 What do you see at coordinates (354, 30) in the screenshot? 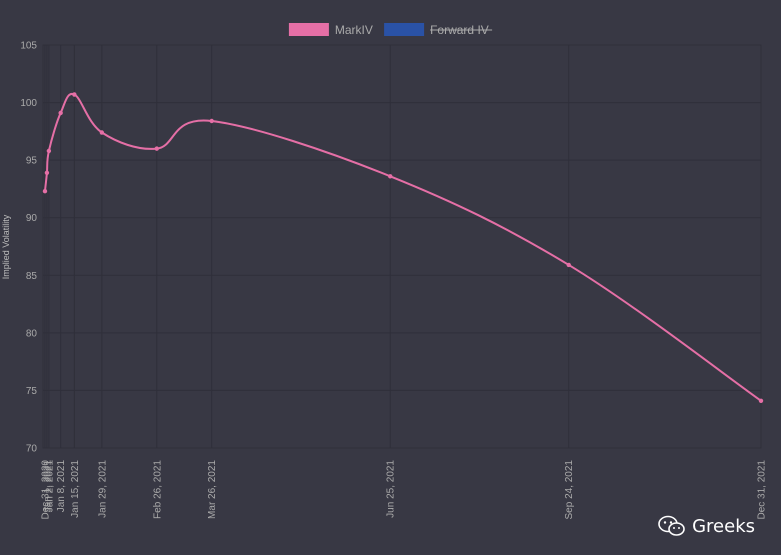
I see `legend-label: MarkIV` at bounding box center [354, 30].